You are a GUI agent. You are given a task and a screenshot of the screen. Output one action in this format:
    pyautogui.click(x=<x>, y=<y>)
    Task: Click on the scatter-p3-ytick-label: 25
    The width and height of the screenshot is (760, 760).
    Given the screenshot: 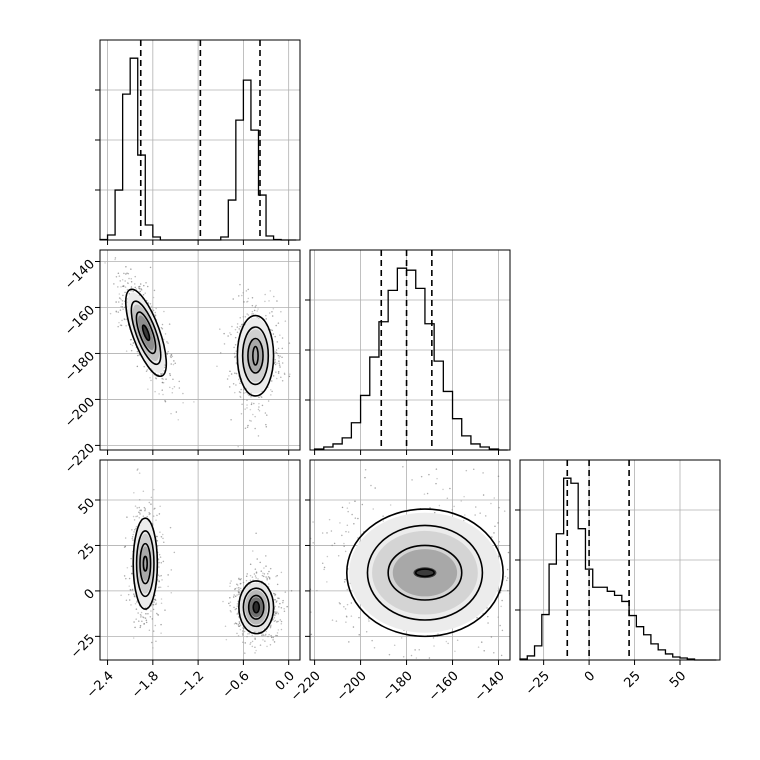 What is the action you would take?
    pyautogui.click(x=87, y=552)
    